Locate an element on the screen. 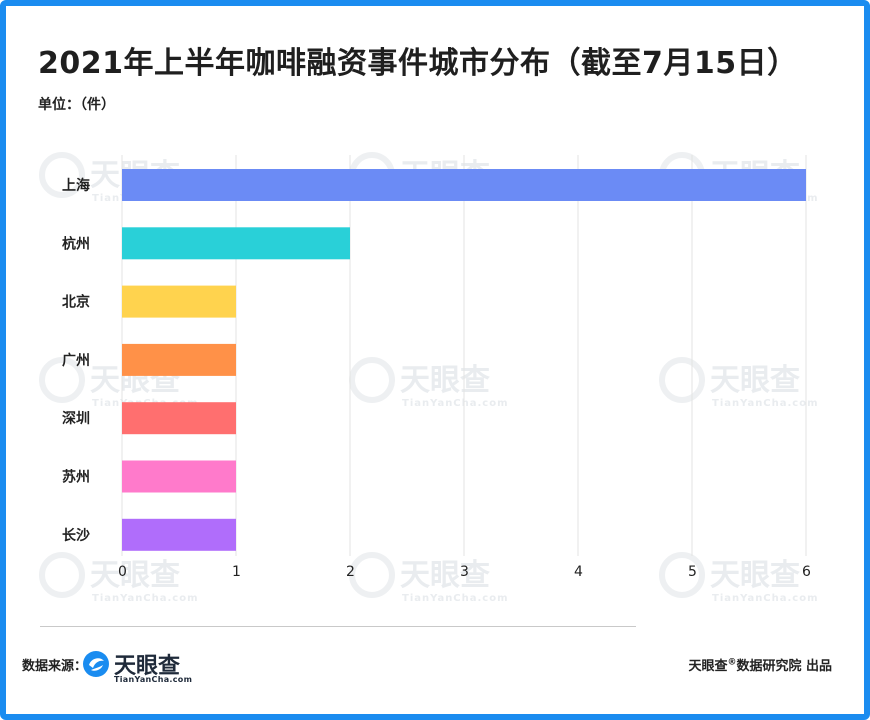  tick-labels: 0 1 2 3 4 5 6 is located at coordinates (464, 572).